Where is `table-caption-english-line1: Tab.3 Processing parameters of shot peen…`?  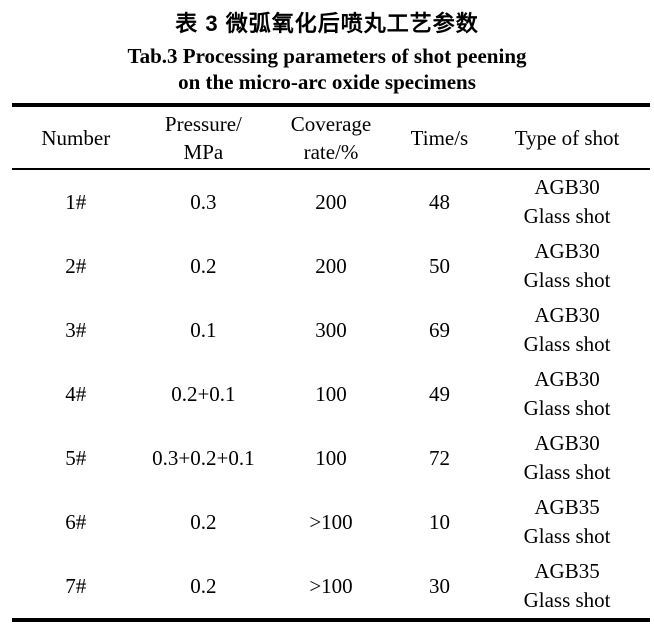
table-caption-english-line1: Tab.3 Processing parameters of shot peen… is located at coordinates (327, 56).